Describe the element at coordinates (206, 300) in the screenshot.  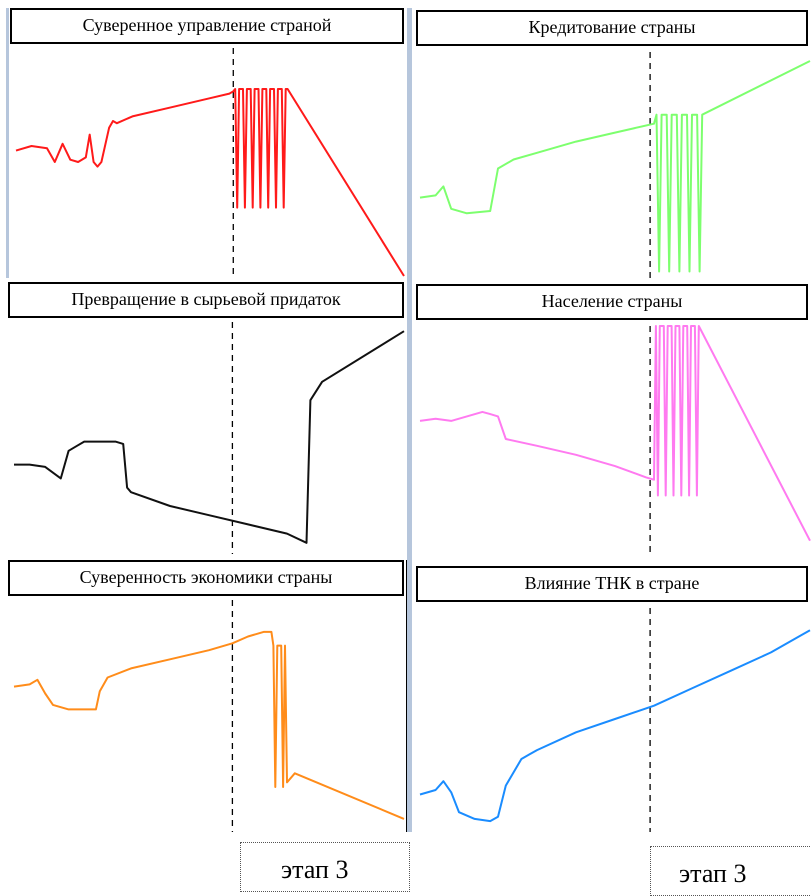
I see `chart-title-3: Превращение в сырьевой придаток` at that location.